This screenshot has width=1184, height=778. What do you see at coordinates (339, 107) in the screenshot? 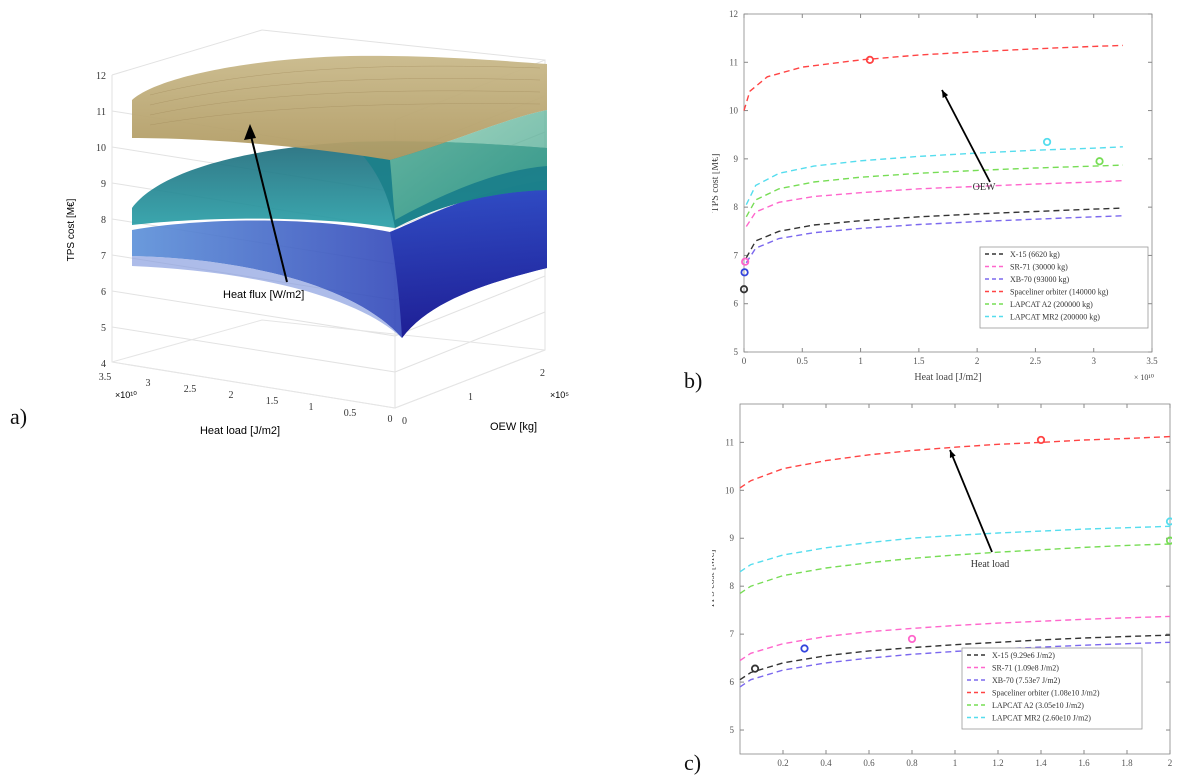
I see `surface-gold` at bounding box center [339, 107].